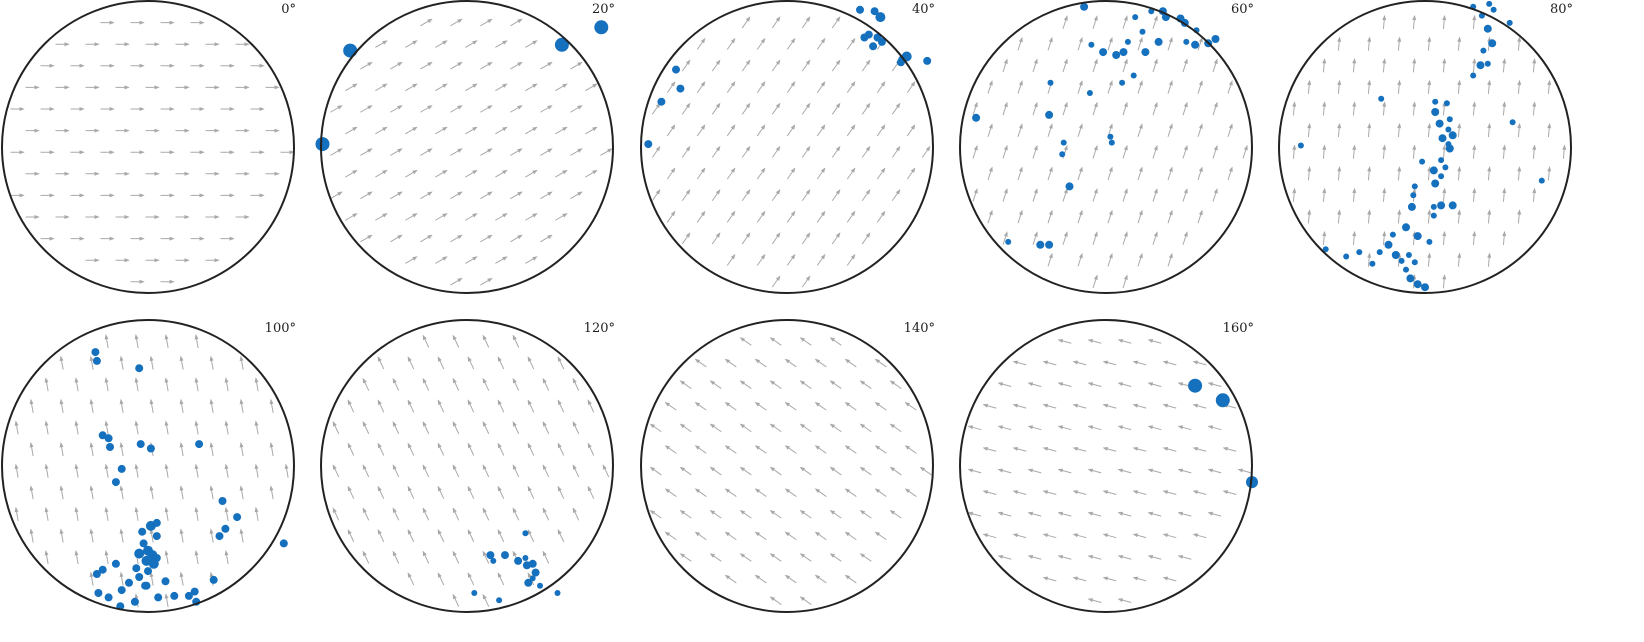  Describe the element at coordinates (465, 147) in the screenshot. I see `pole-figure-panel: 20°` at that location.